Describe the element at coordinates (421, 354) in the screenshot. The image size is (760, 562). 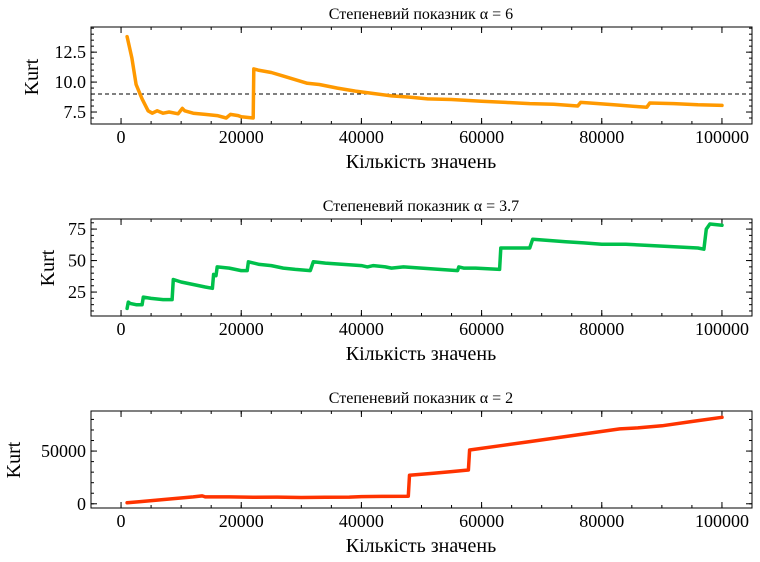
I see `panel-2-xlabel: Кількість значень` at that location.